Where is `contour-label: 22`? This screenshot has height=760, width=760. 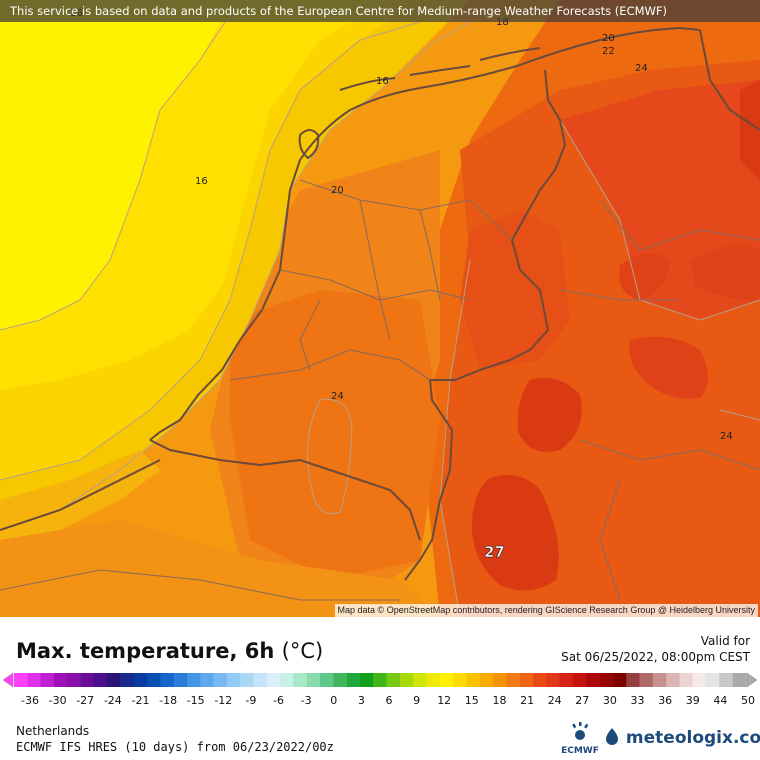
contour-label: 22 is located at coordinates (608, 51).